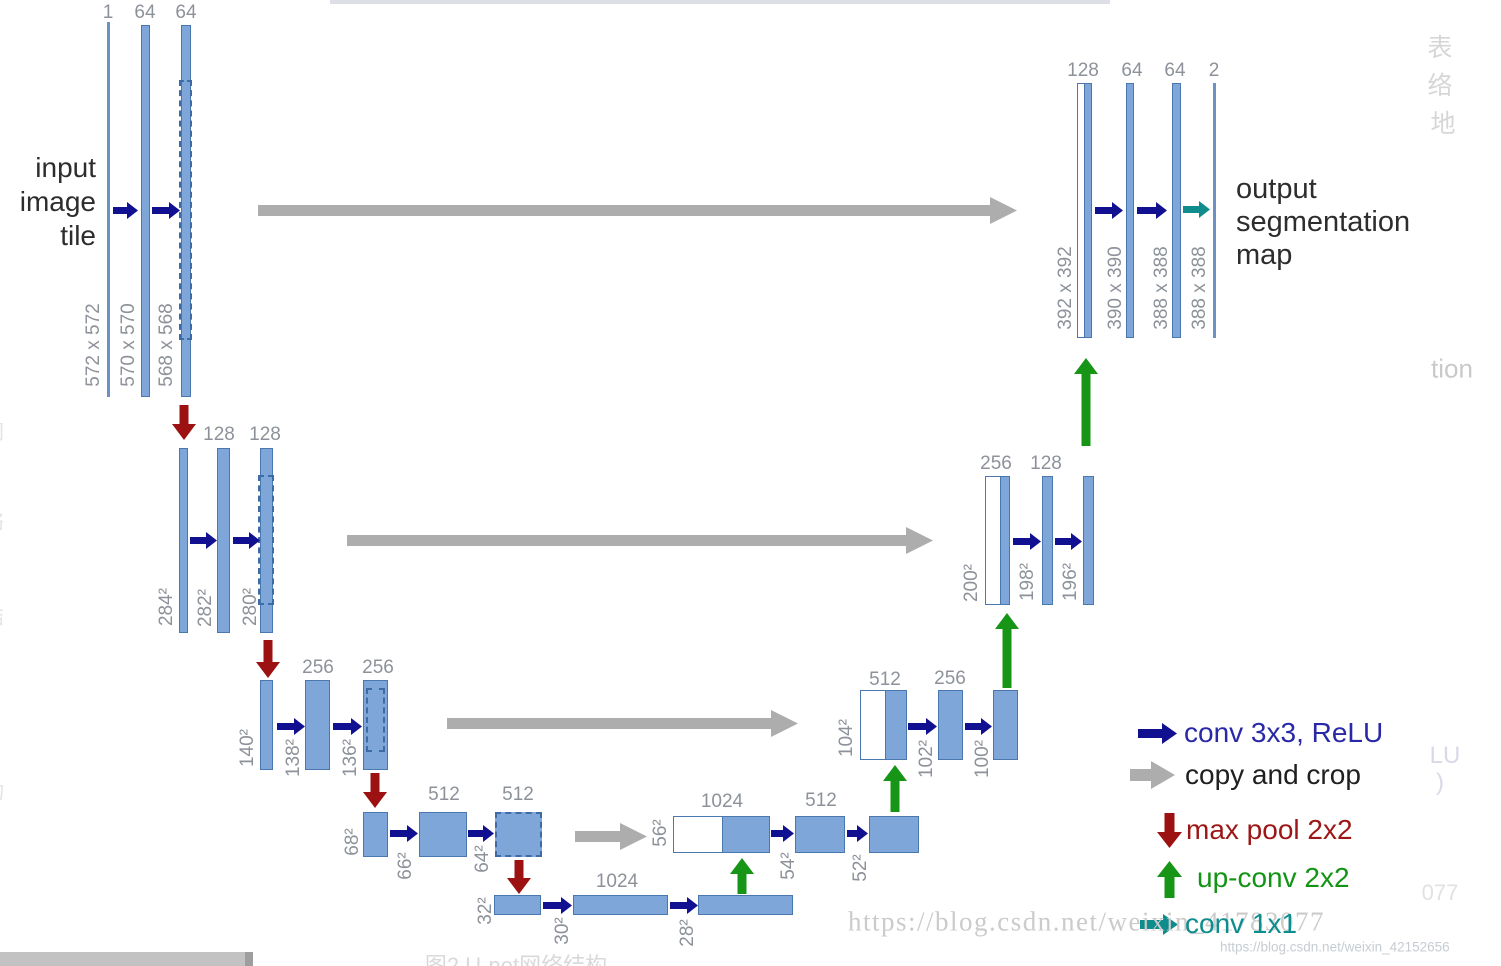 This screenshot has width=1501, height=966. I want to click on background-artifact-text: 077, so click(1440, 892).